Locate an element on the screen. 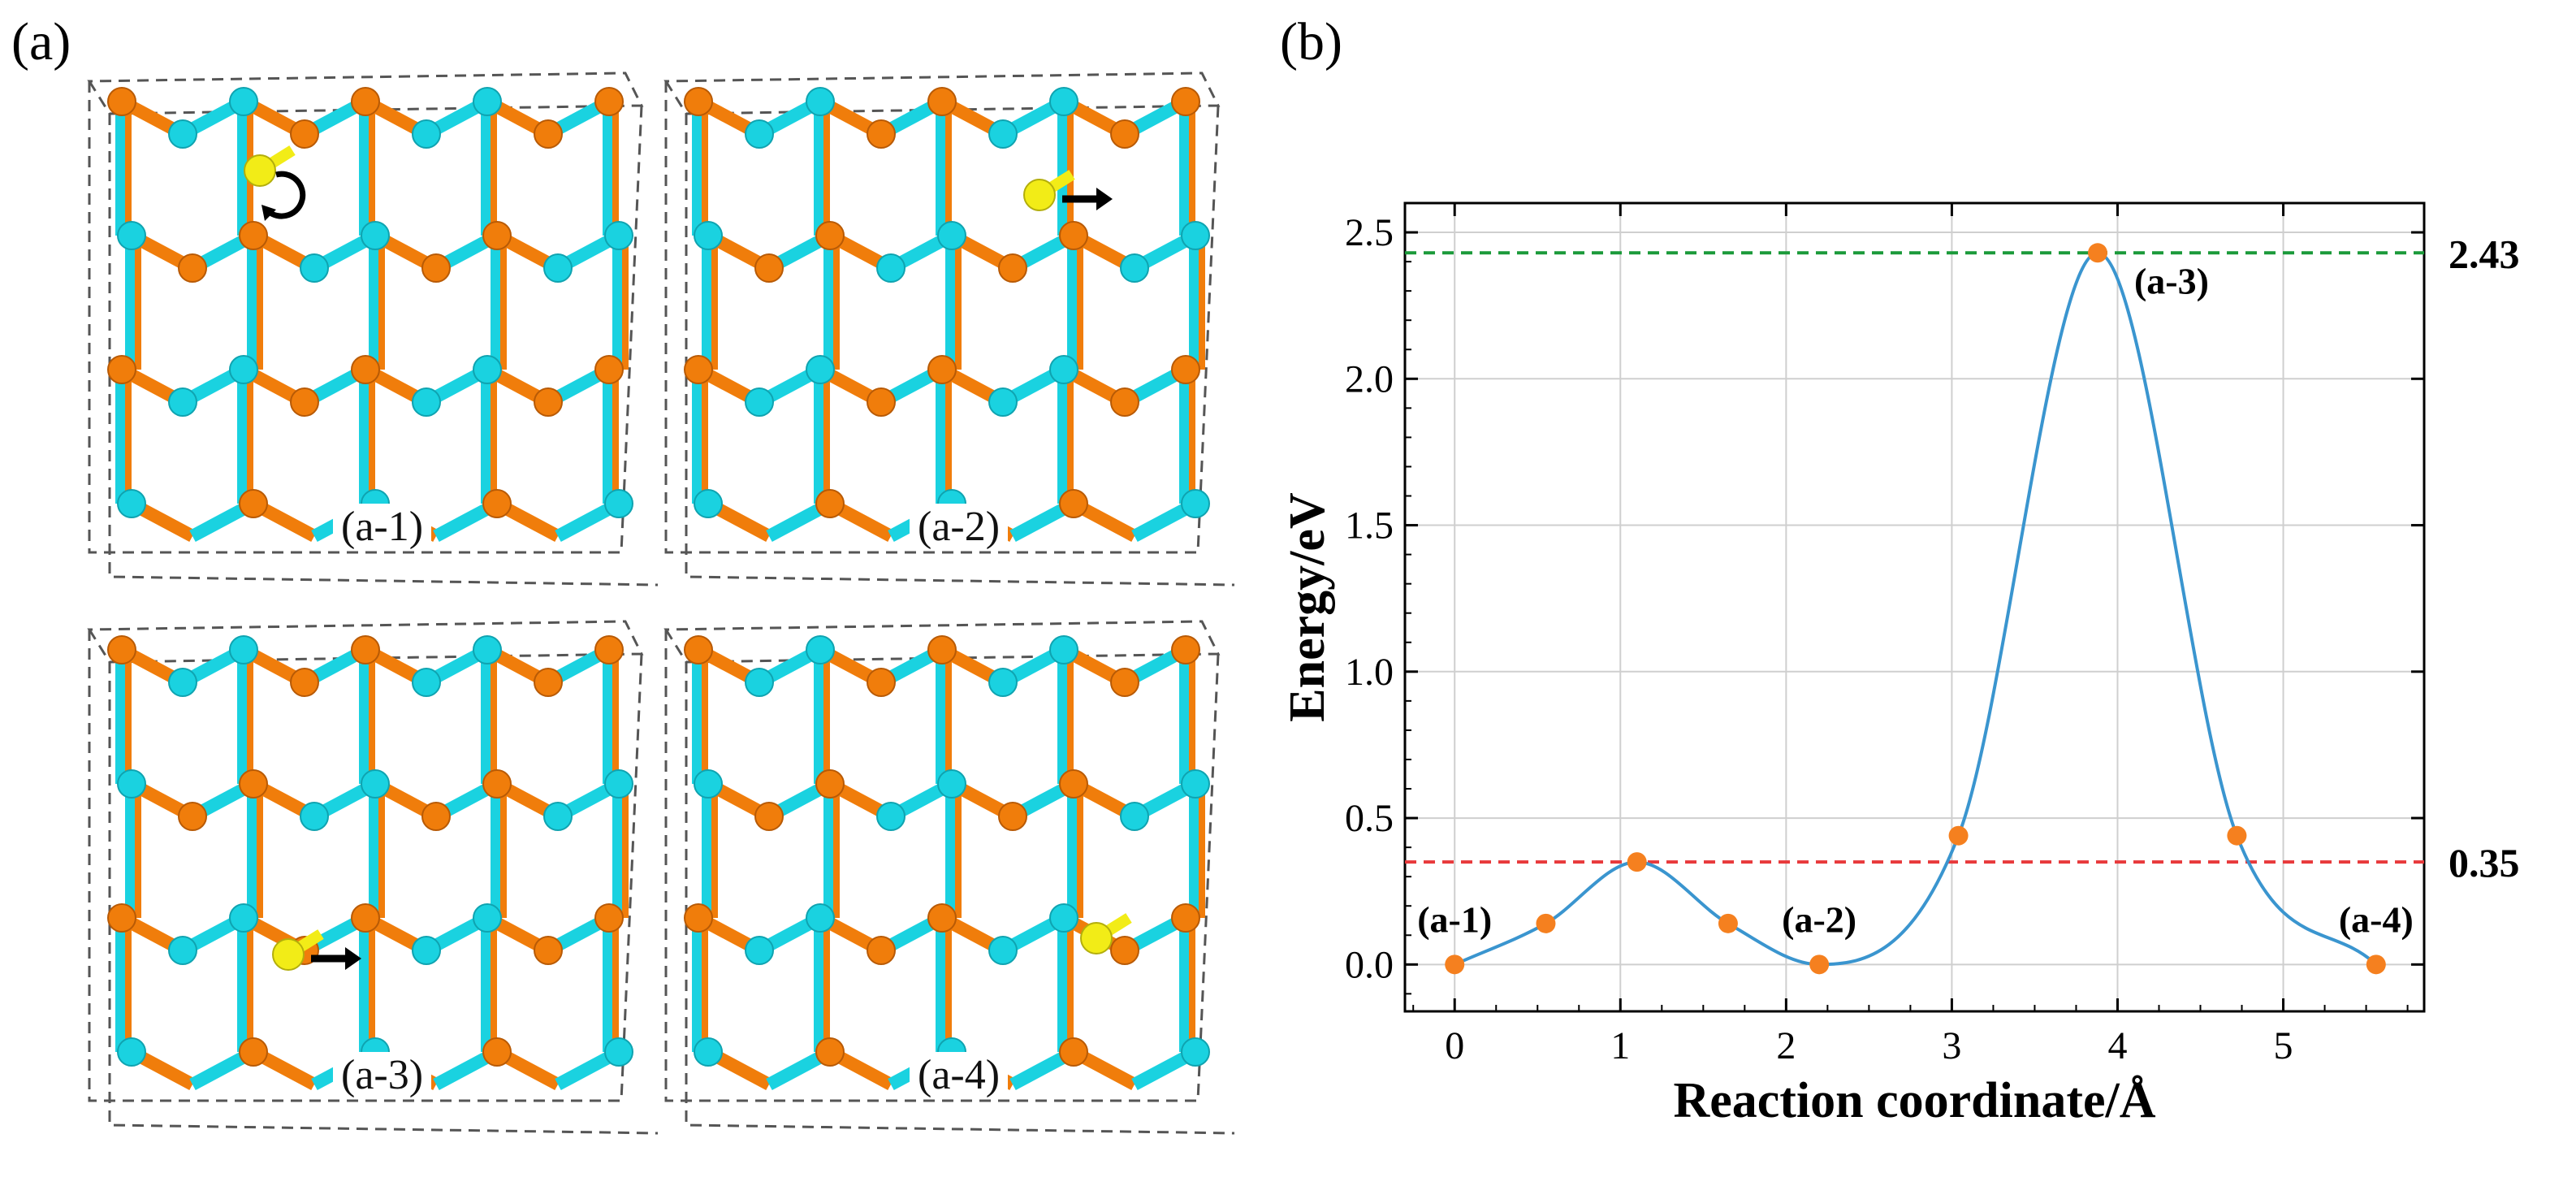 The image size is (2576, 1186). structure-a-3-drawing is located at coordinates (373, 877).